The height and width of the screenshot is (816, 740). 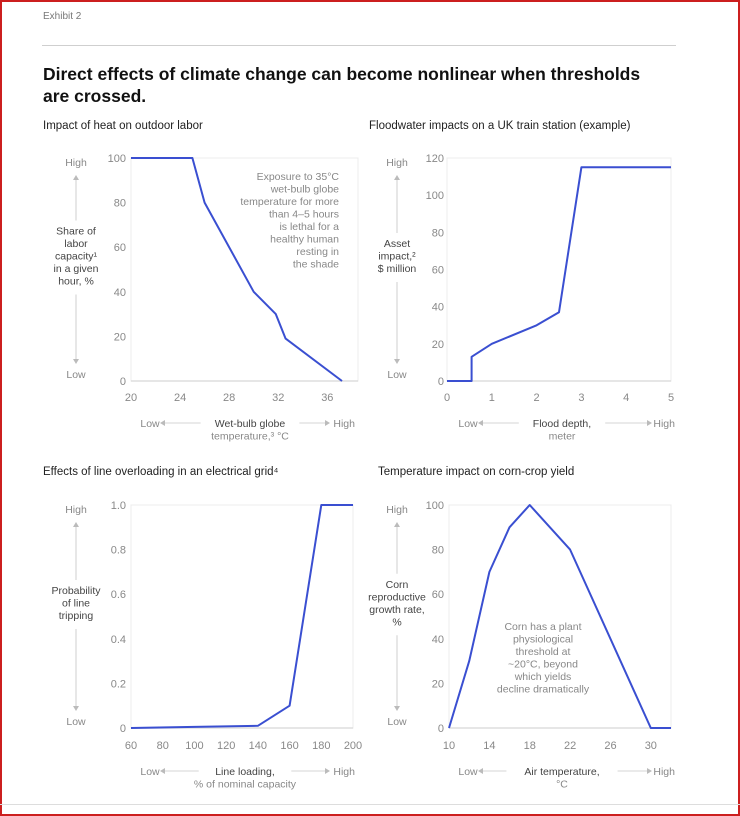 I want to click on x-tick-label: 18, so click(x=530, y=746).